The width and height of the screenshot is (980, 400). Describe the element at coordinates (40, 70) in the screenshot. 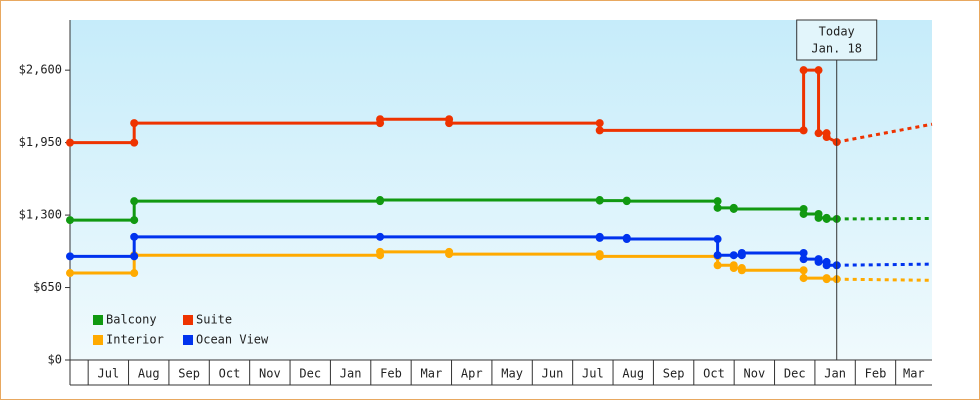

I see `y-tick-label: $2,600` at that location.